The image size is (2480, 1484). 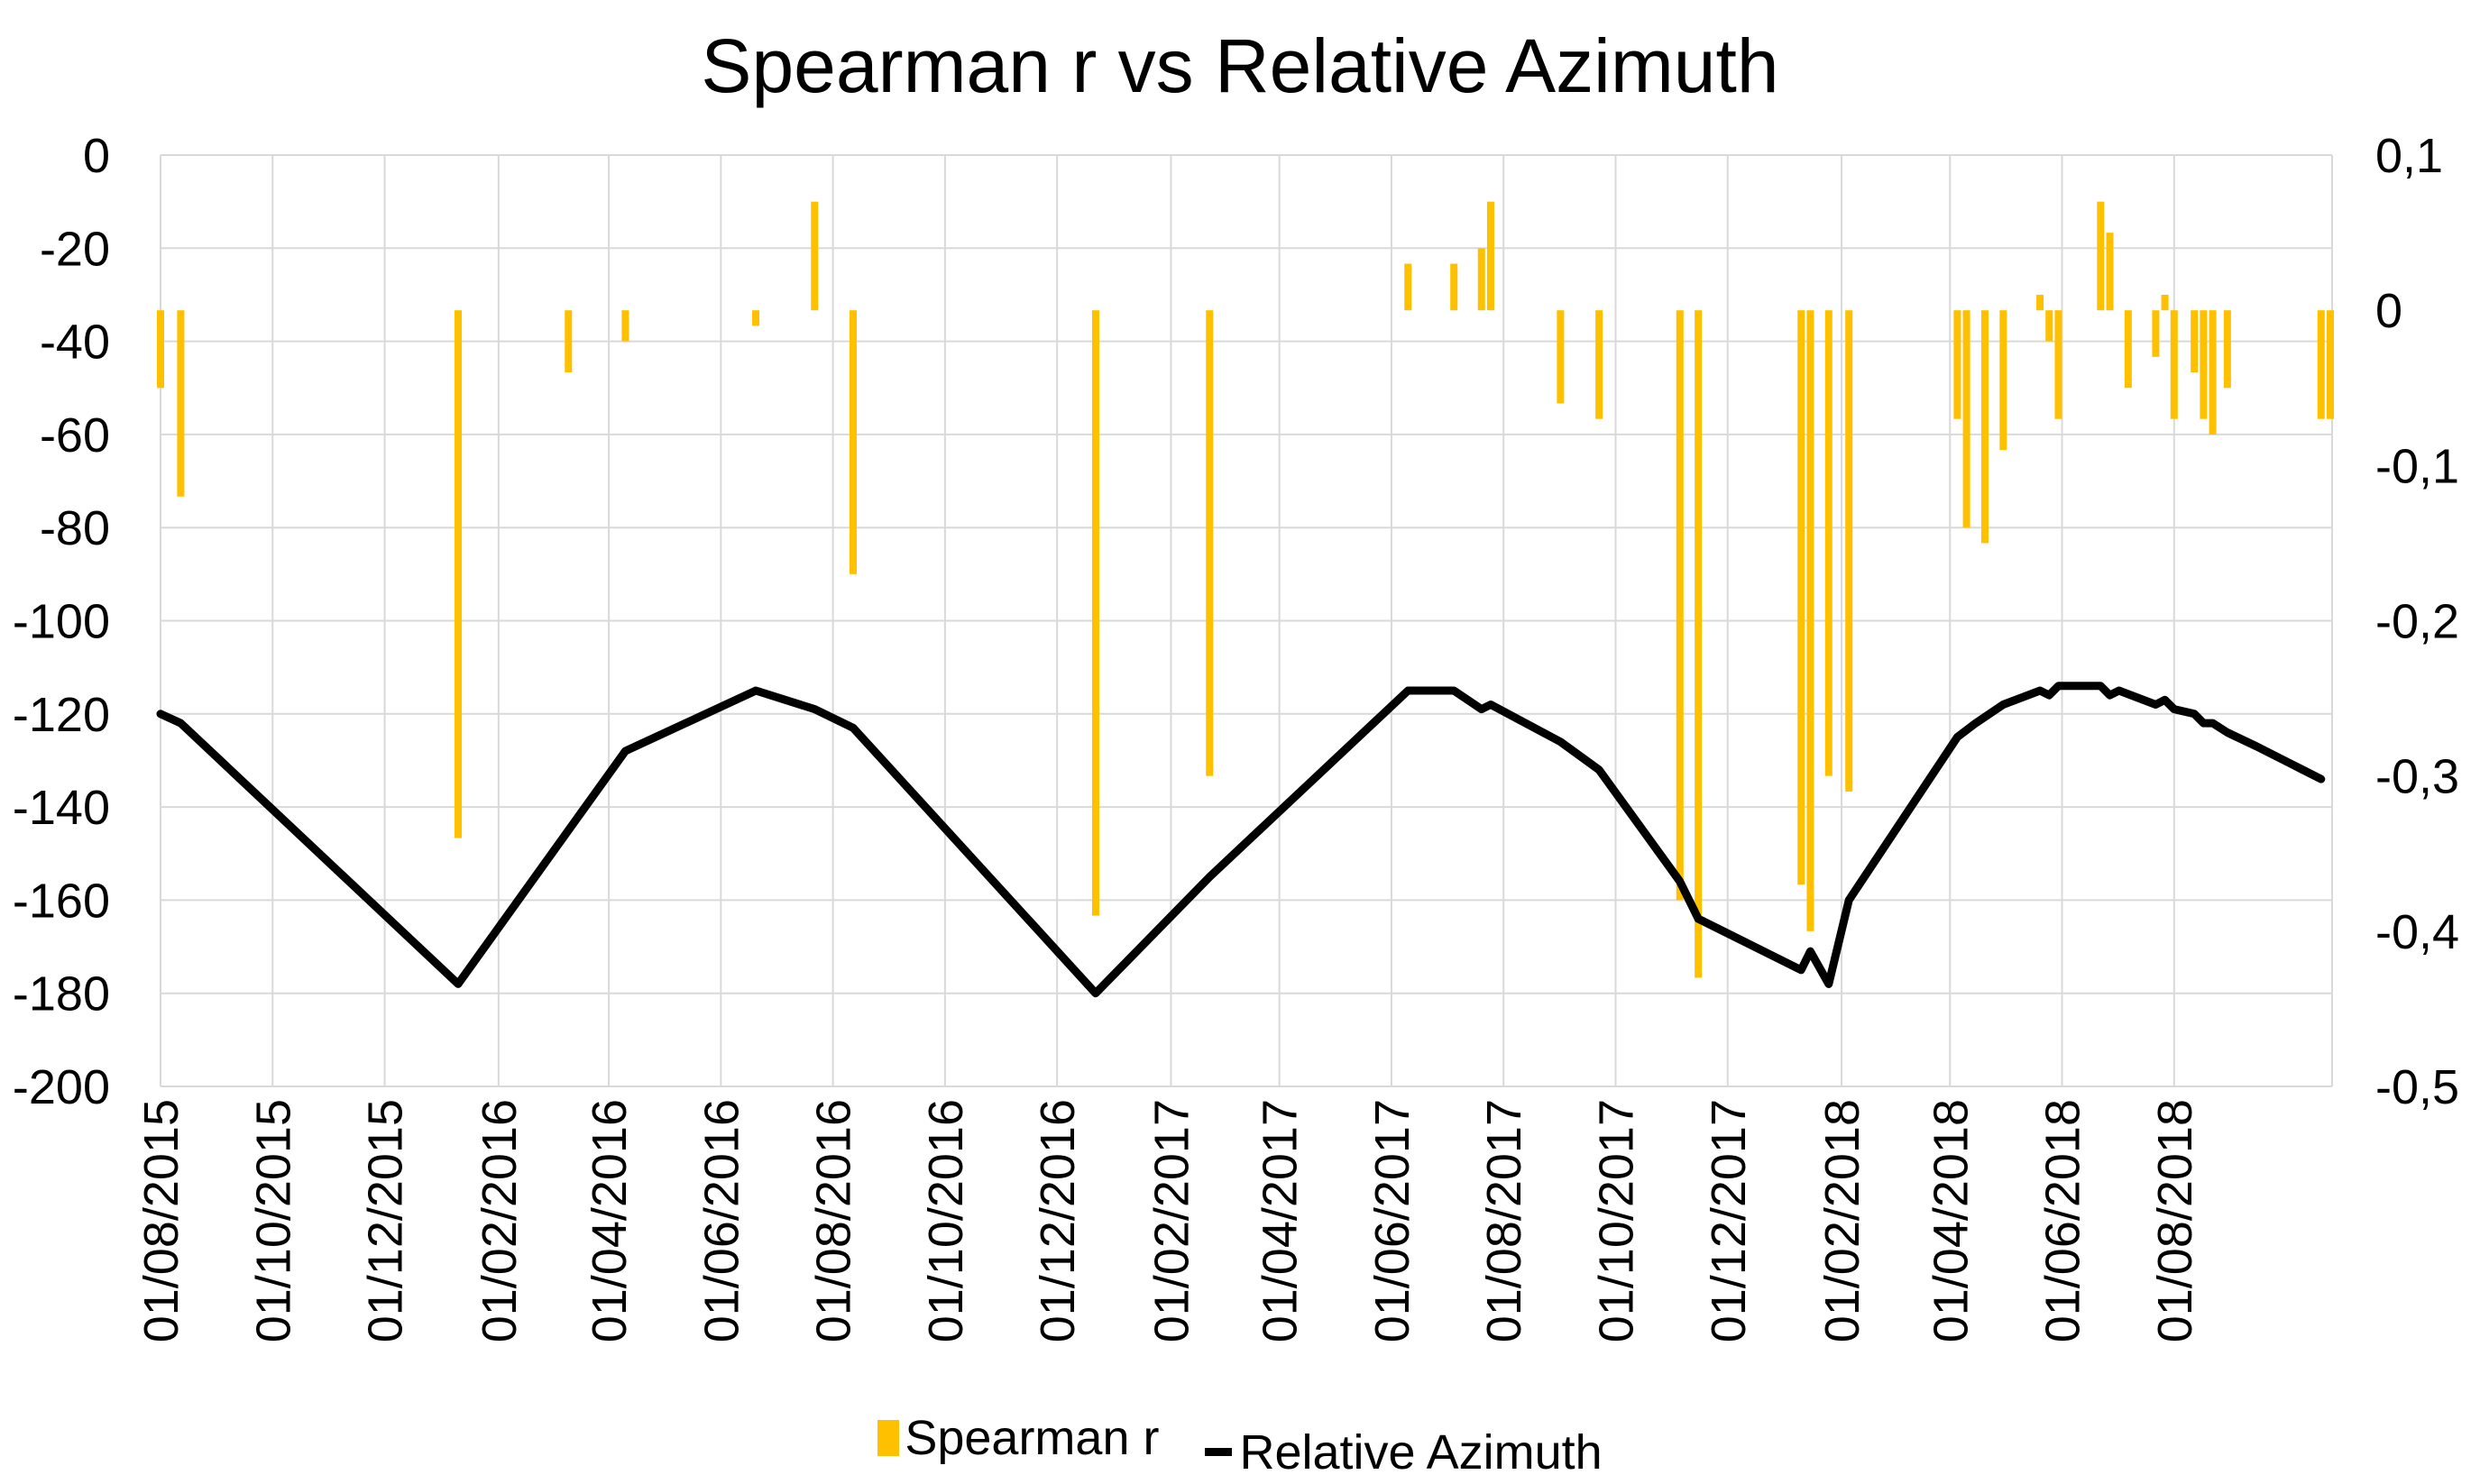 What do you see at coordinates (2417, 777) in the screenshot?
I see `y2-tick-label: -0,3` at bounding box center [2417, 777].